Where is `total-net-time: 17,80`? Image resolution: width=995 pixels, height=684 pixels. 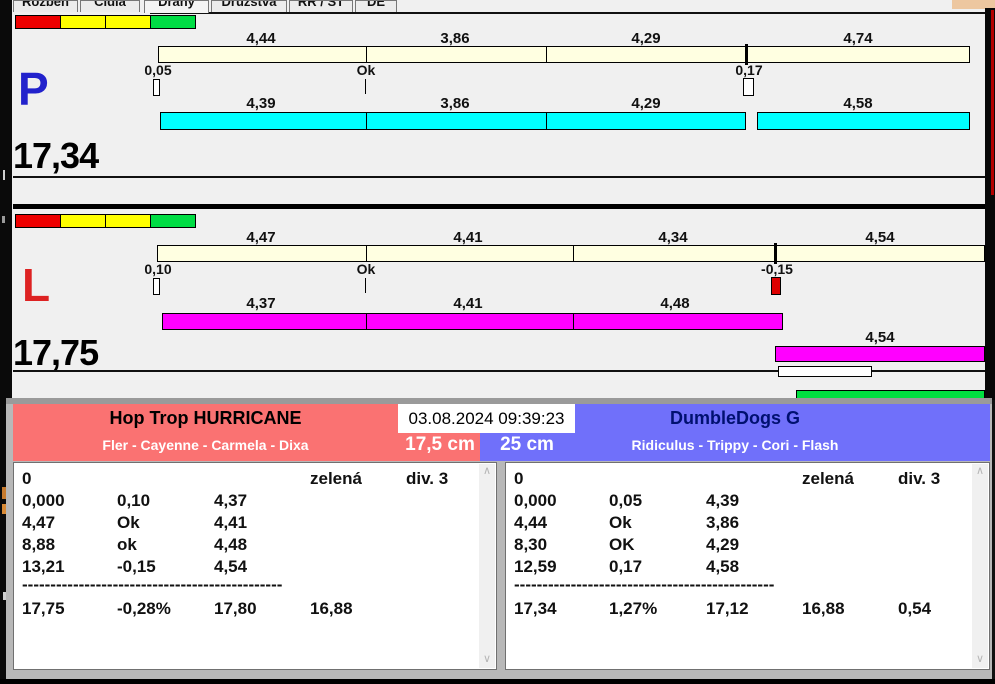
total-net-time: 17,80 is located at coordinates (235, 608).